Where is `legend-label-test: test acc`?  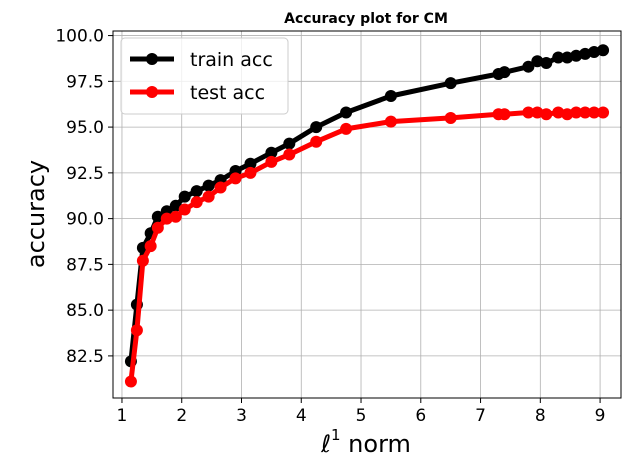 legend-label-test: test acc is located at coordinates (227, 93).